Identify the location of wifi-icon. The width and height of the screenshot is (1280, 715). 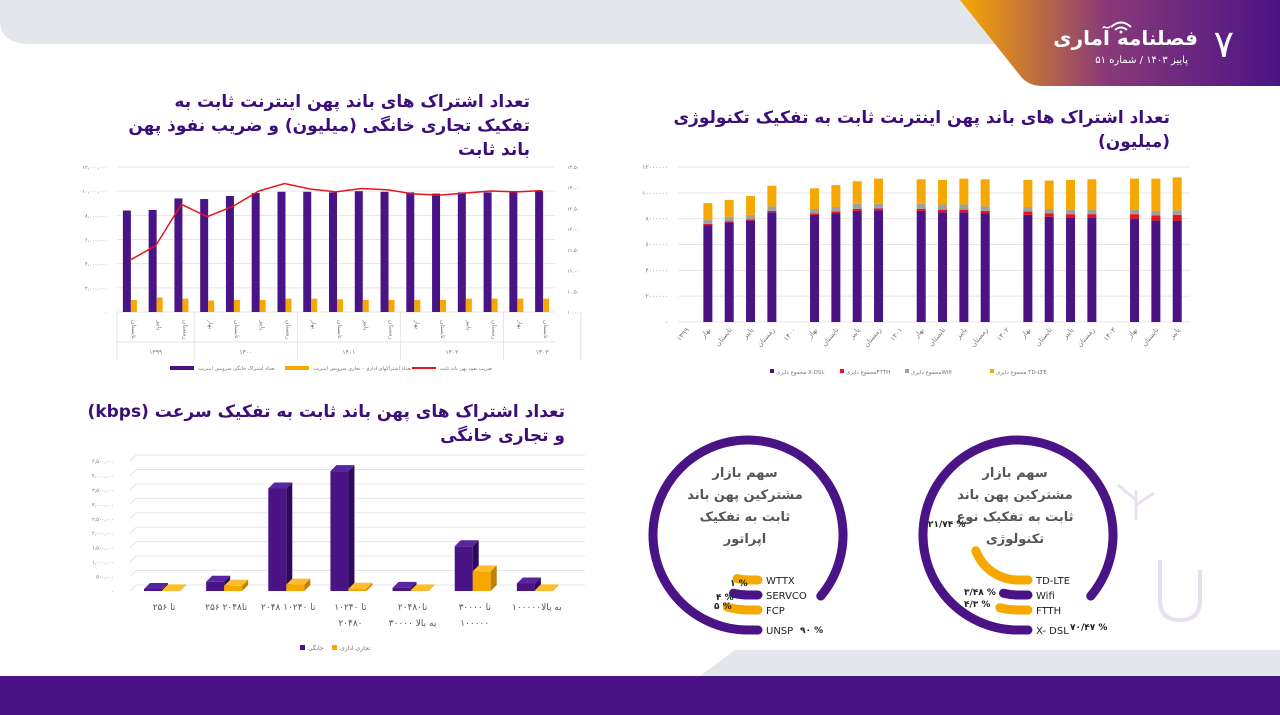
(1121, 27).